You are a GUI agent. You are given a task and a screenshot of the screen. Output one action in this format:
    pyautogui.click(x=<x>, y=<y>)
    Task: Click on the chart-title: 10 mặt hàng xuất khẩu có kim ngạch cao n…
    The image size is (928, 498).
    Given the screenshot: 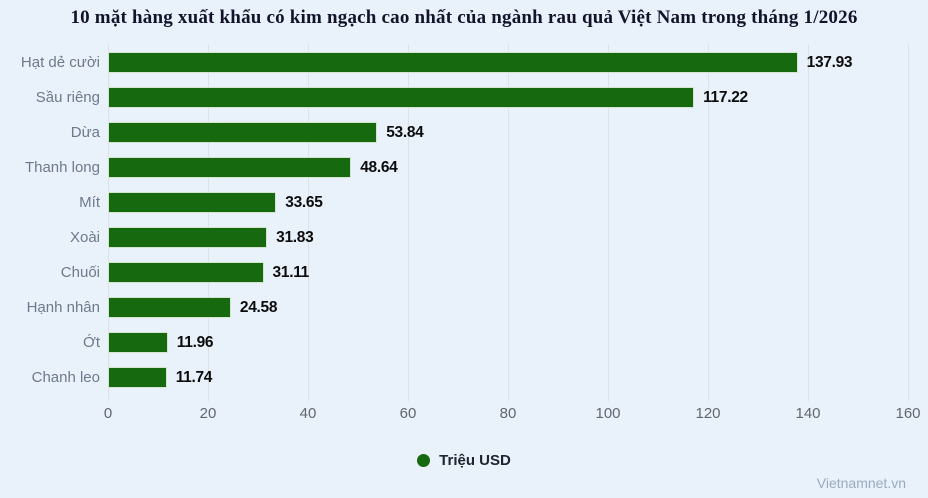 What is the action you would take?
    pyautogui.click(x=464, y=17)
    